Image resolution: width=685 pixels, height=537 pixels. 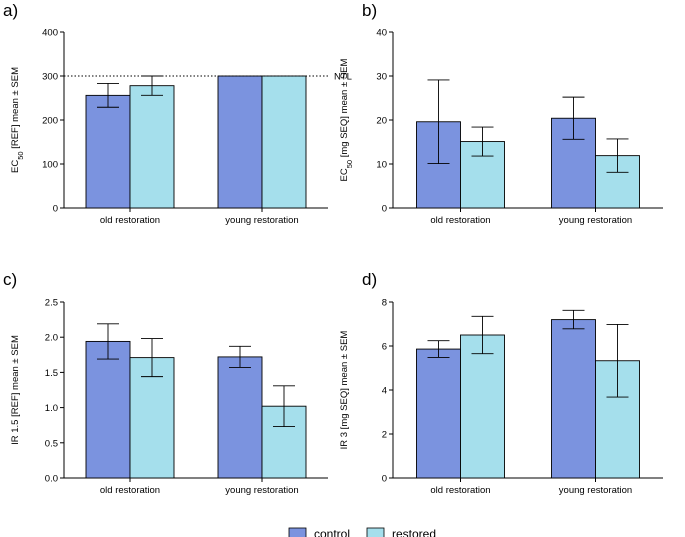 What do you see at coordinates (51, 338) in the screenshot?
I see `y-tick-label: 2.0` at bounding box center [51, 338].